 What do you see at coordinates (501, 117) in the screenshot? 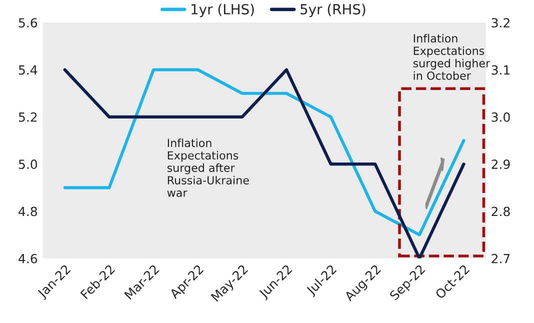
I see `y2-tick-label: 3.0` at bounding box center [501, 117].